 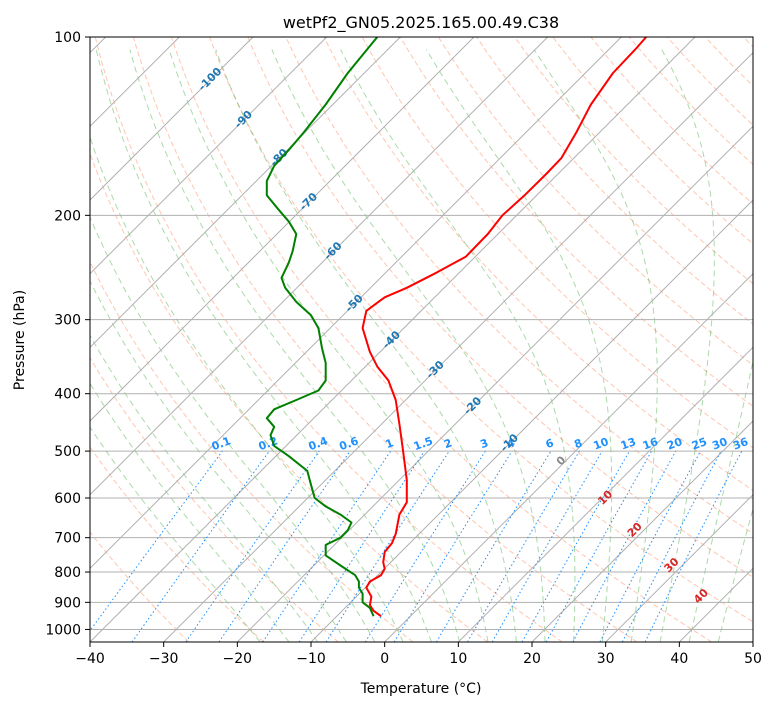 I want to click on x-tick-label: −10, so click(x=311, y=659).